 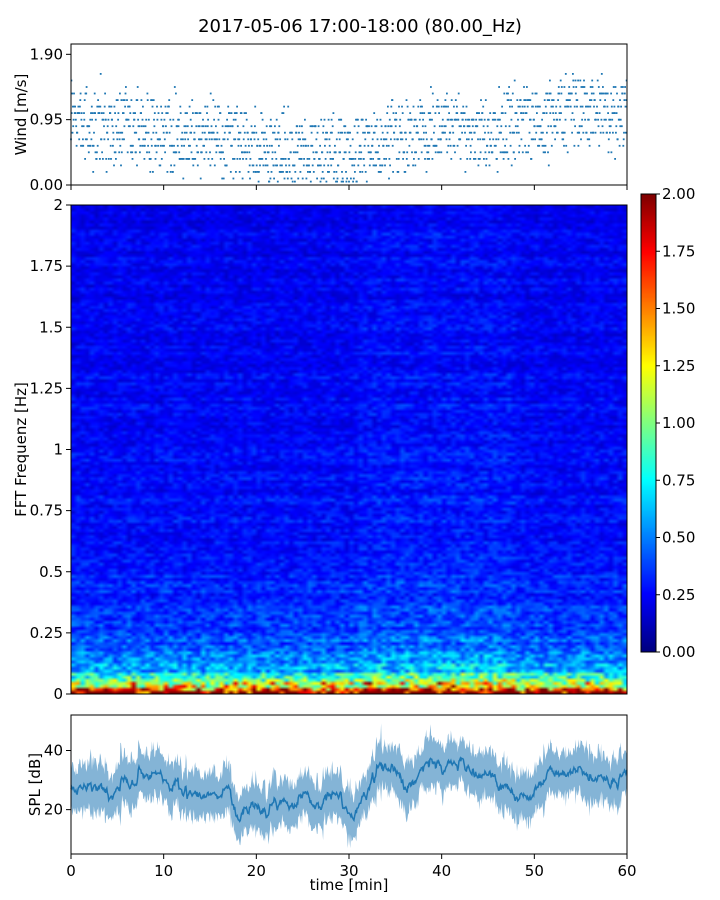 What do you see at coordinates (46, 511) in the screenshot?
I see `spectrogram-ytick-label: 0.75` at bounding box center [46, 511].